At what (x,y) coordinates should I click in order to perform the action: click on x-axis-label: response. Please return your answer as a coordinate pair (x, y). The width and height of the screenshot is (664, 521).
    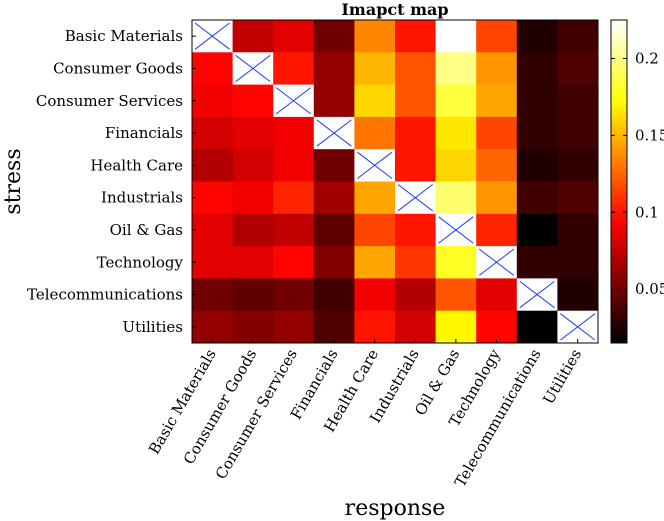
    Looking at the image, I should click on (395, 508).